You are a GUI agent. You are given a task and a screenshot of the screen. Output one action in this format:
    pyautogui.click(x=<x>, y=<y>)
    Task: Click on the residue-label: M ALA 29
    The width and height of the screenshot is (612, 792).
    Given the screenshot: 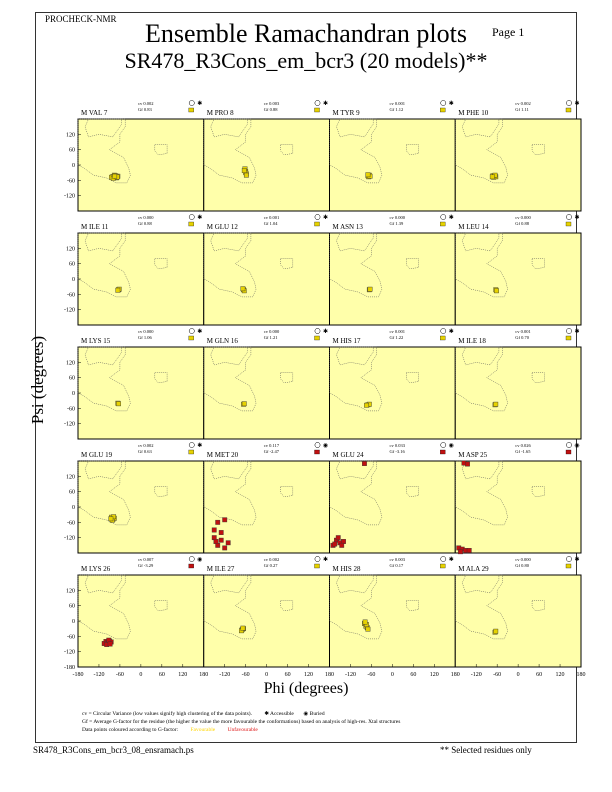 What is the action you would take?
    pyautogui.click(x=473, y=569)
    